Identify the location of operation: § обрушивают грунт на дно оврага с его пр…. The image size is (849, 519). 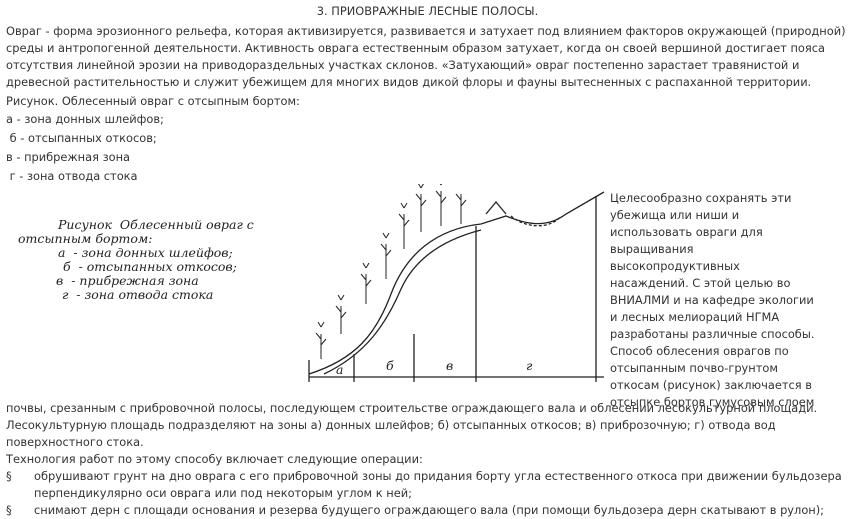
(427, 485).